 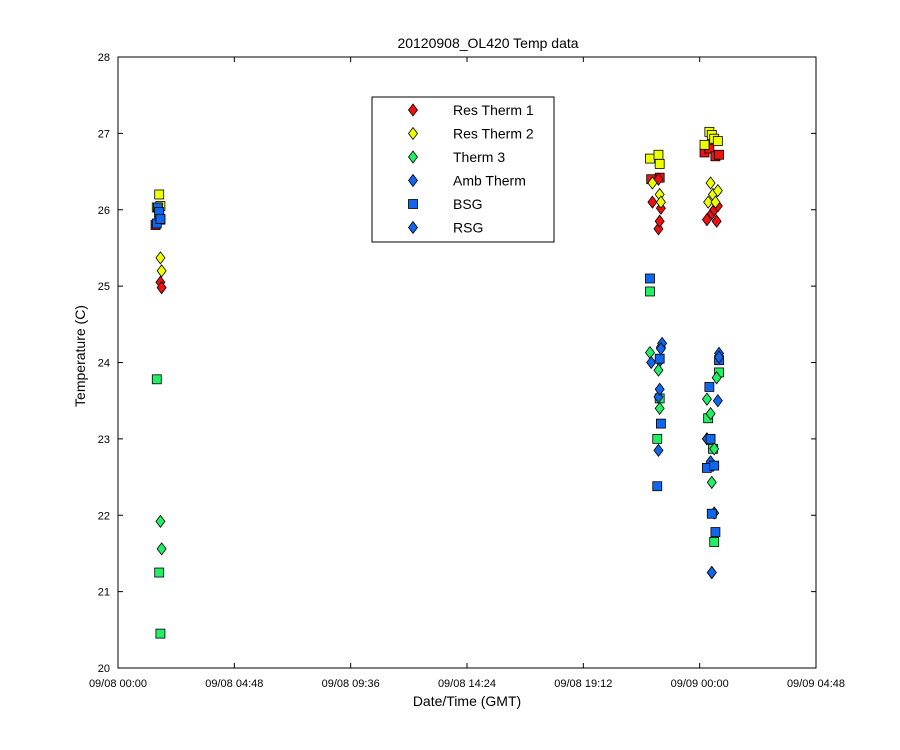 What do you see at coordinates (351, 684) in the screenshot?
I see `x-tick-label: 09/08 09:36` at bounding box center [351, 684].